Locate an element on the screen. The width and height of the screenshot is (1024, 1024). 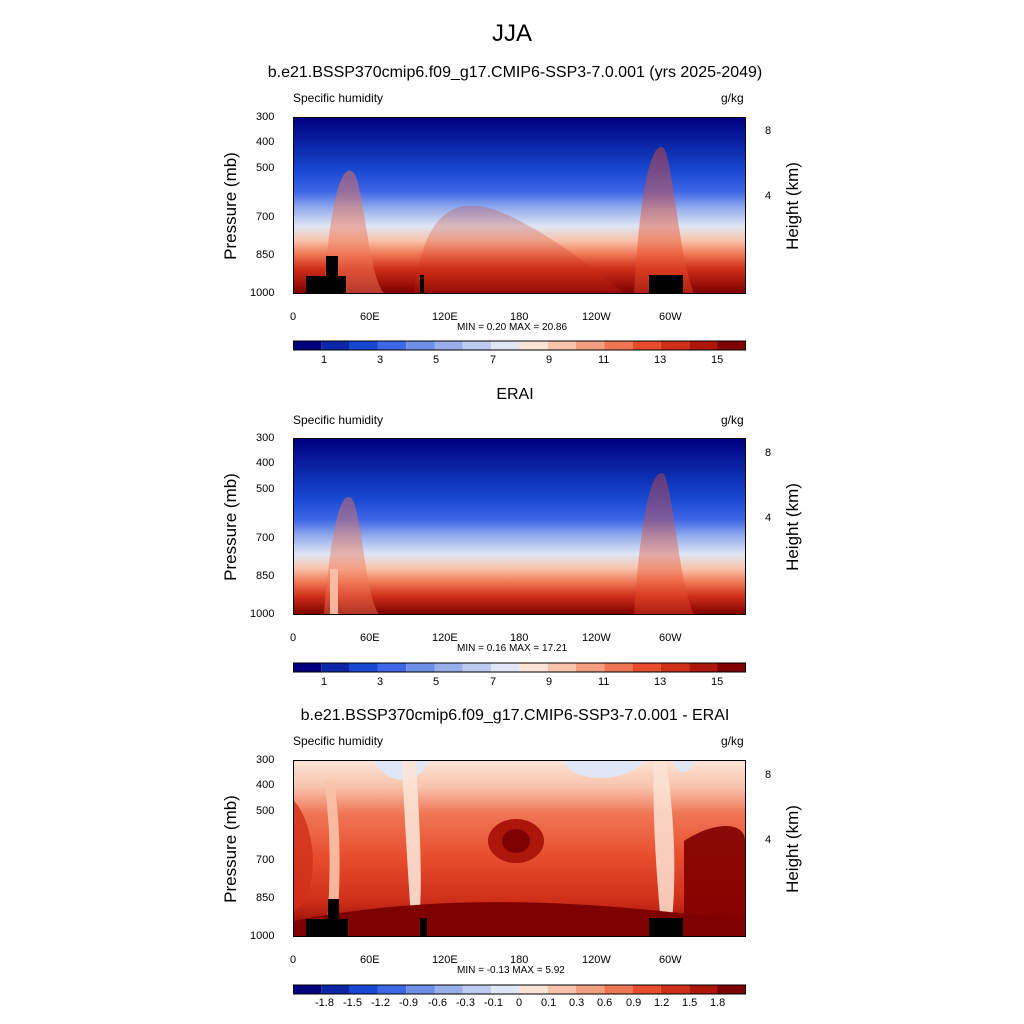
panel-3-ytick: 1000 is located at coordinates (262, 936).